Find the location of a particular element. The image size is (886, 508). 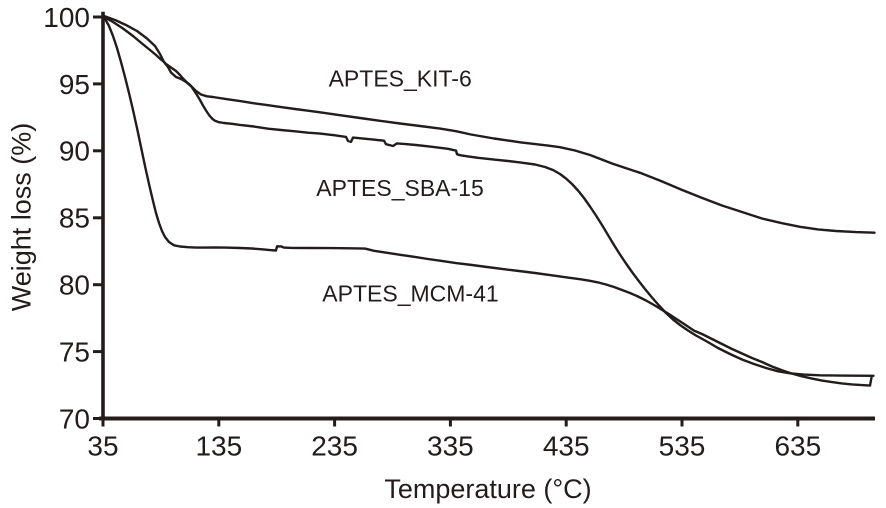

svg-text: 100 is located at coordinates (66, 17).